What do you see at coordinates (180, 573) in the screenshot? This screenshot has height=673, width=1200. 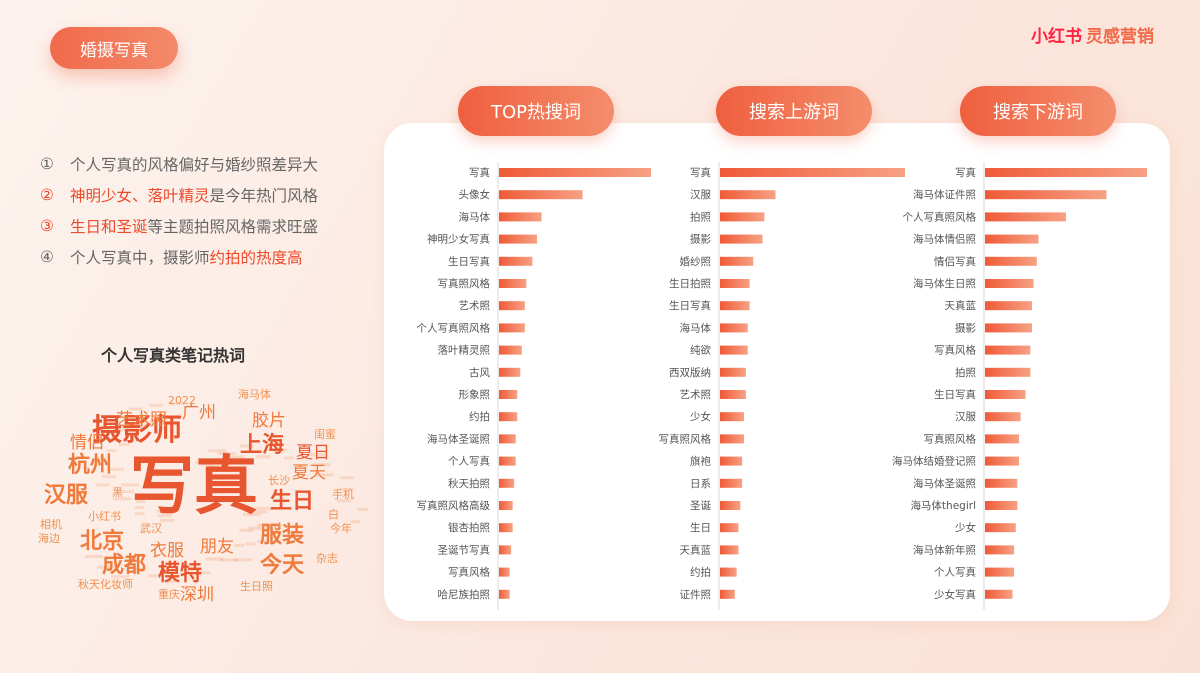 I see `cloud-word: 模特` at bounding box center [180, 573].